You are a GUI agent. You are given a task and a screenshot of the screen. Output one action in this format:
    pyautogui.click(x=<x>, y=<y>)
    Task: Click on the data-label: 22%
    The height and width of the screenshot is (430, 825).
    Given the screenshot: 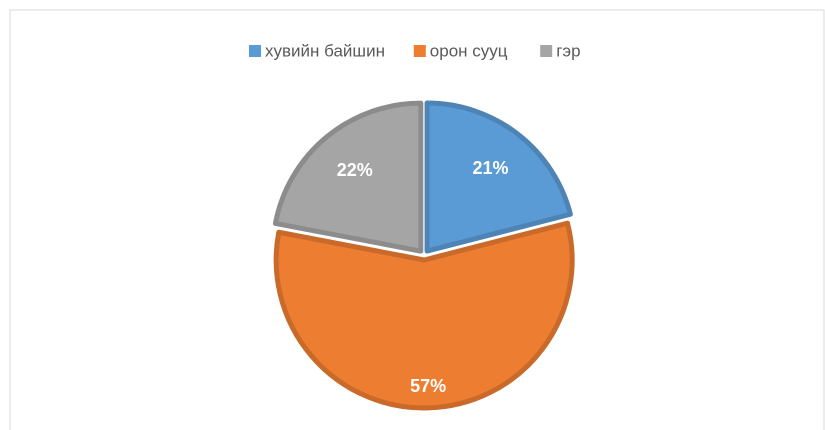 What is the action you would take?
    pyautogui.click(x=355, y=170)
    